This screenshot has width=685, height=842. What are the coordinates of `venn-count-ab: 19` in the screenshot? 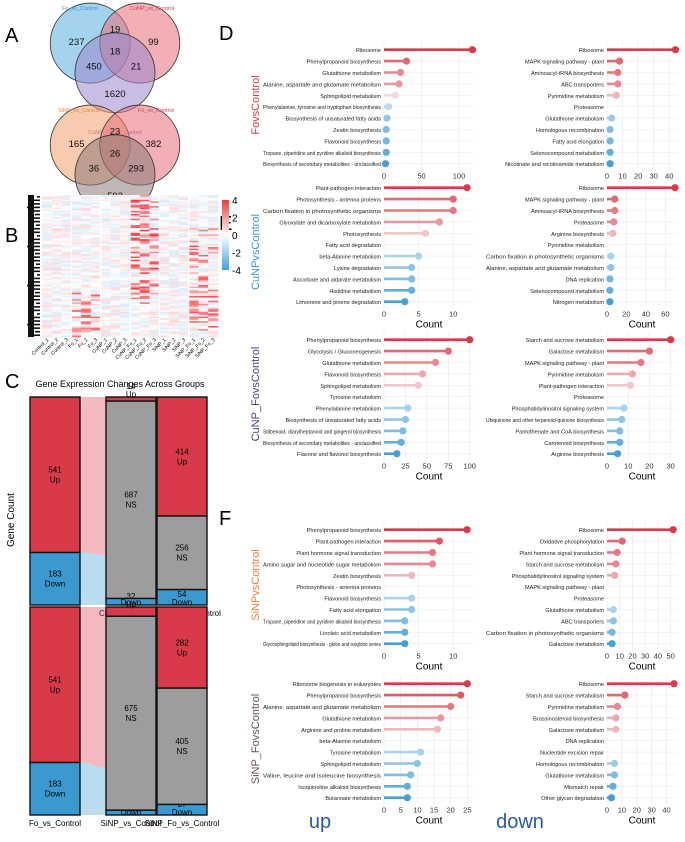 It's located at (115, 29).